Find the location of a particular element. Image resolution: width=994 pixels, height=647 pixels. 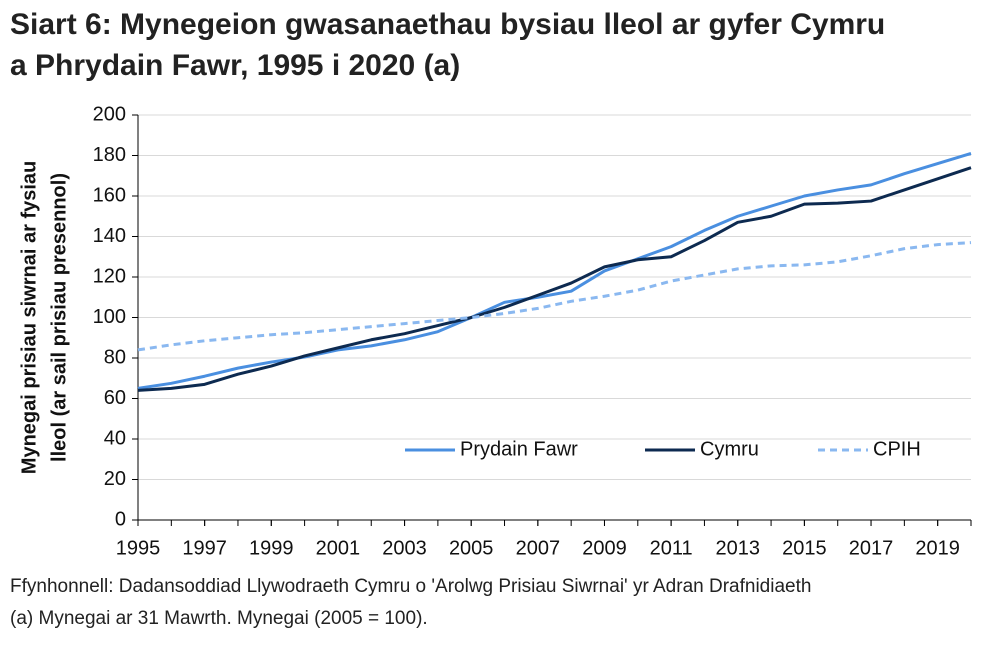

x-tick-label: 2017 is located at coordinates (871, 548).